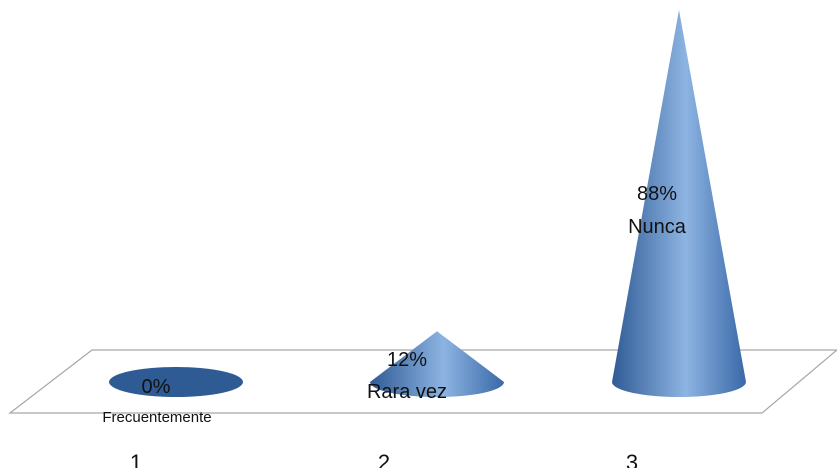  I want to click on data-label-pct-2: 12%, so click(407, 360).